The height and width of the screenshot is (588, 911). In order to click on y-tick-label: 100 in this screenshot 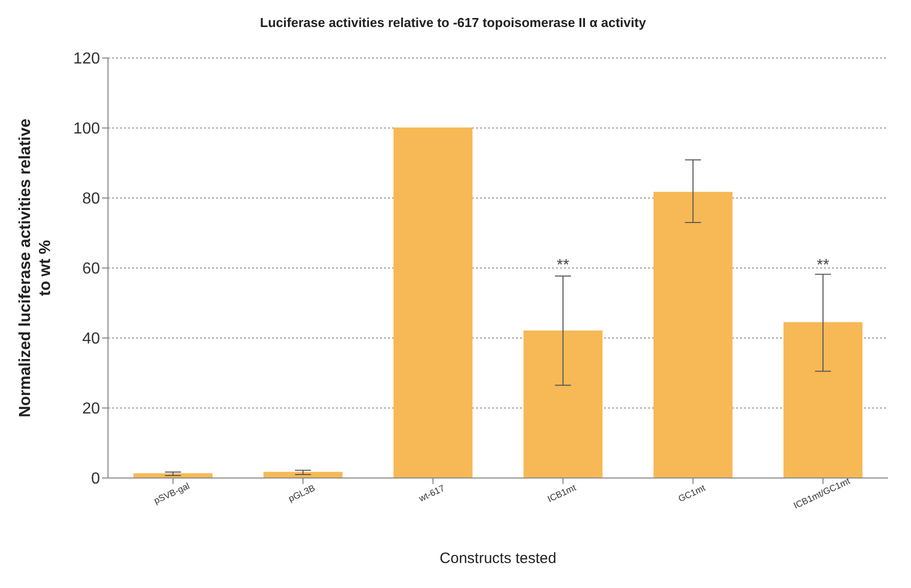, I will do `click(86, 129)`.